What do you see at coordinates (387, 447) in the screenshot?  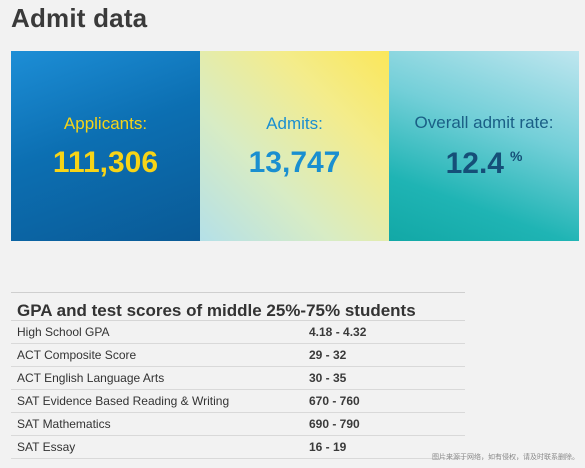 I see `metric-range: 16 - 19` at bounding box center [387, 447].